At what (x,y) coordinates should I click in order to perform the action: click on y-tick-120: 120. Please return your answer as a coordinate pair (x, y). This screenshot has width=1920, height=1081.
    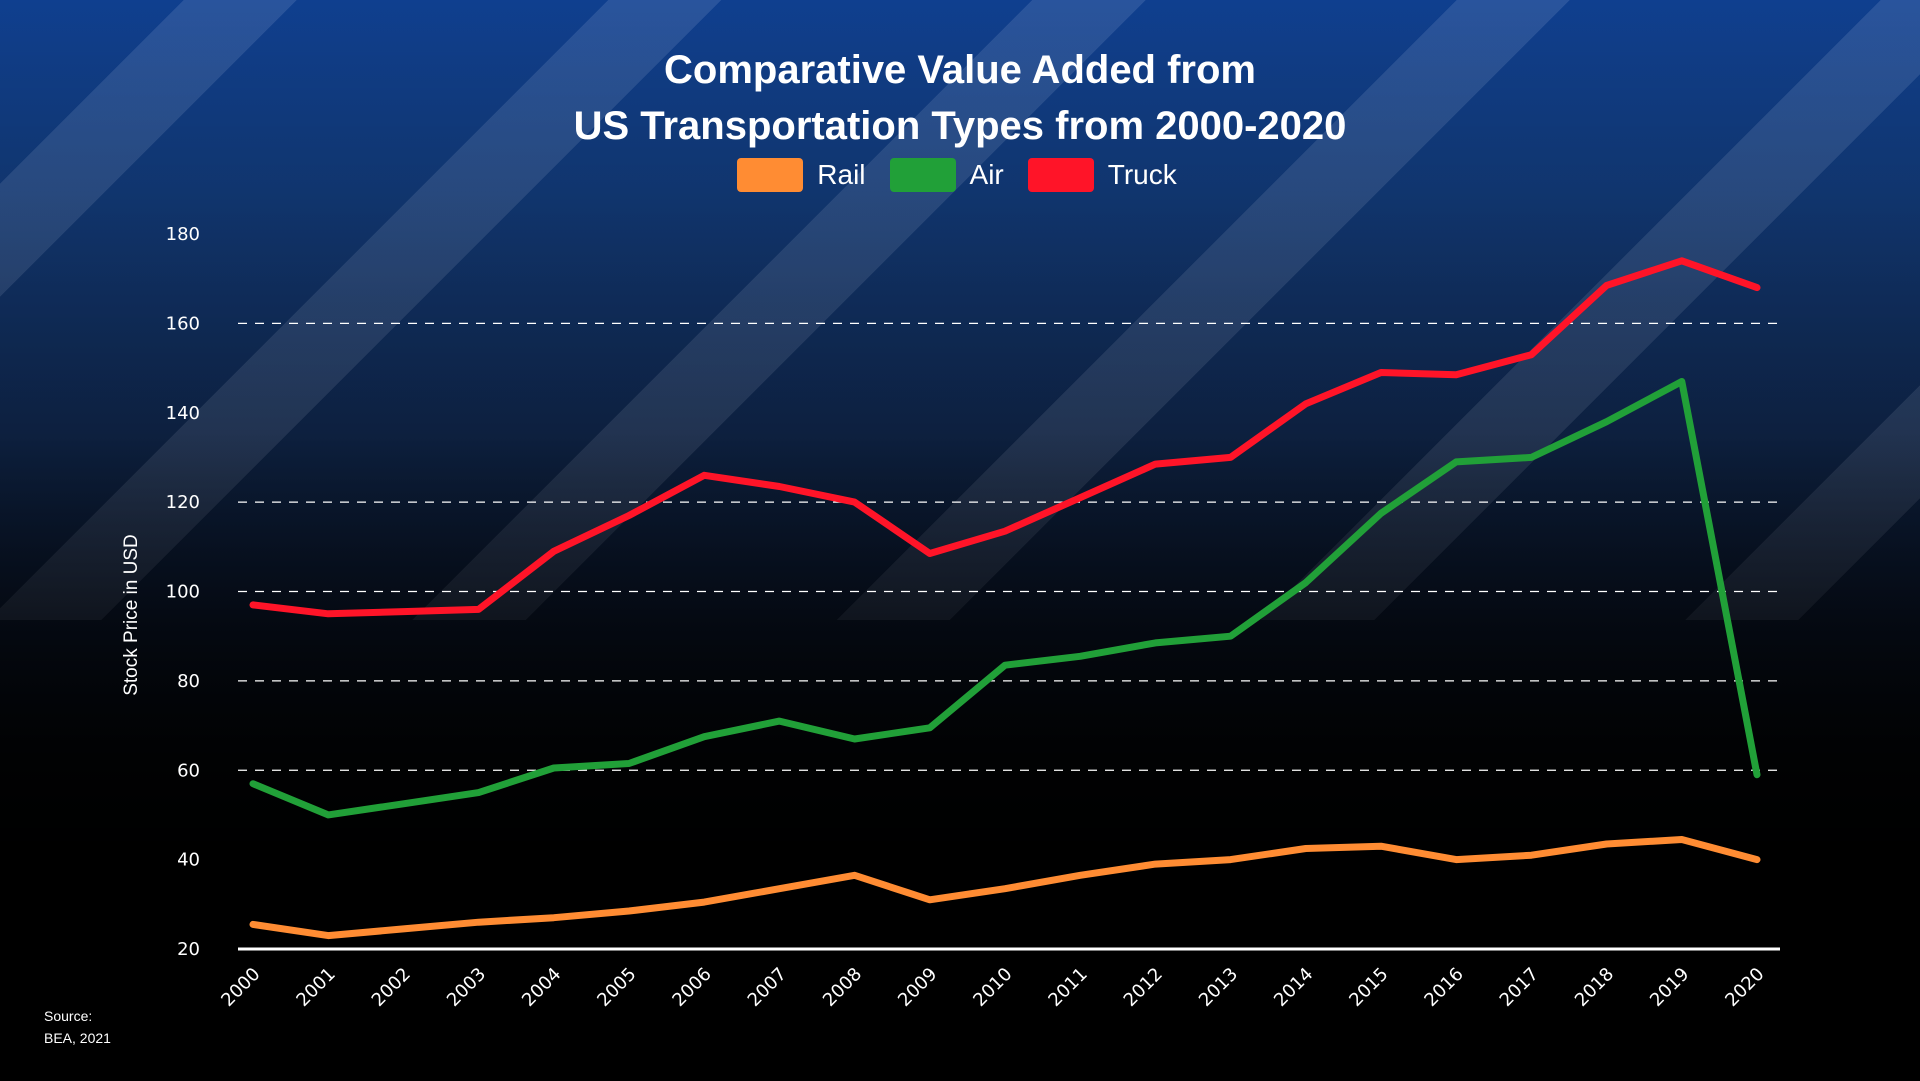
    Looking at the image, I should click on (183, 502).